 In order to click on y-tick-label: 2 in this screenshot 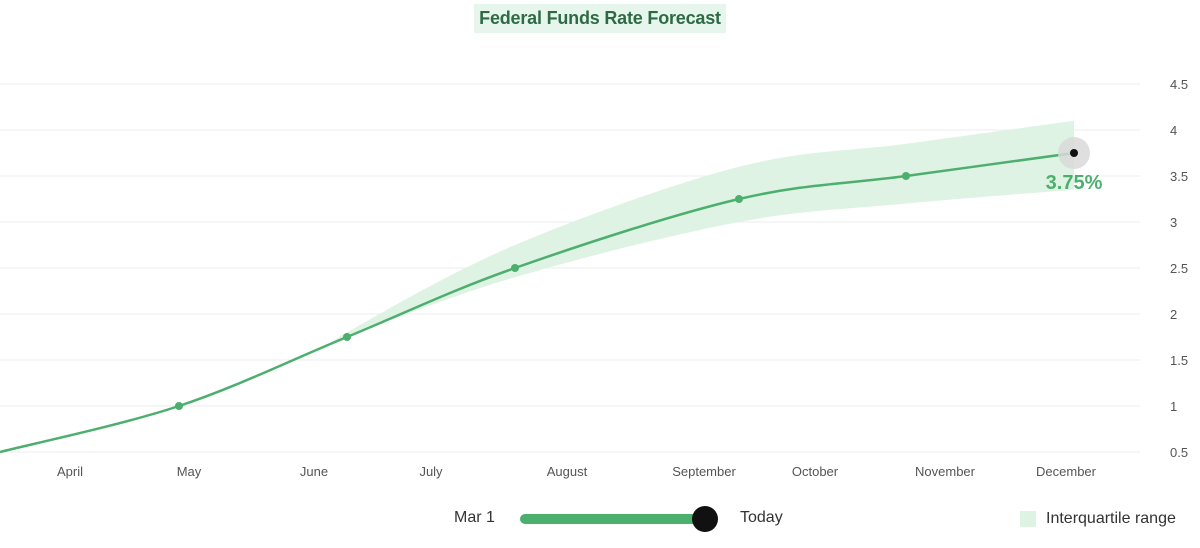, I will do `click(1173, 314)`.